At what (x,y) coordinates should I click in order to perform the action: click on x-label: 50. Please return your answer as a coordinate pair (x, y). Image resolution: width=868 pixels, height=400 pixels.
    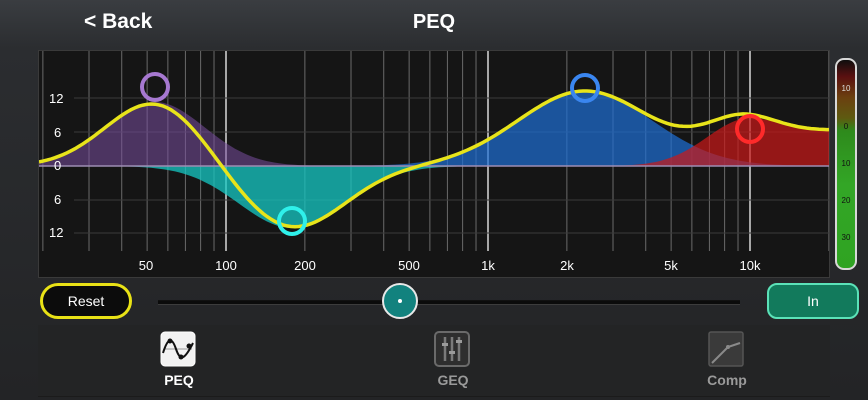
    Looking at the image, I should click on (146, 265).